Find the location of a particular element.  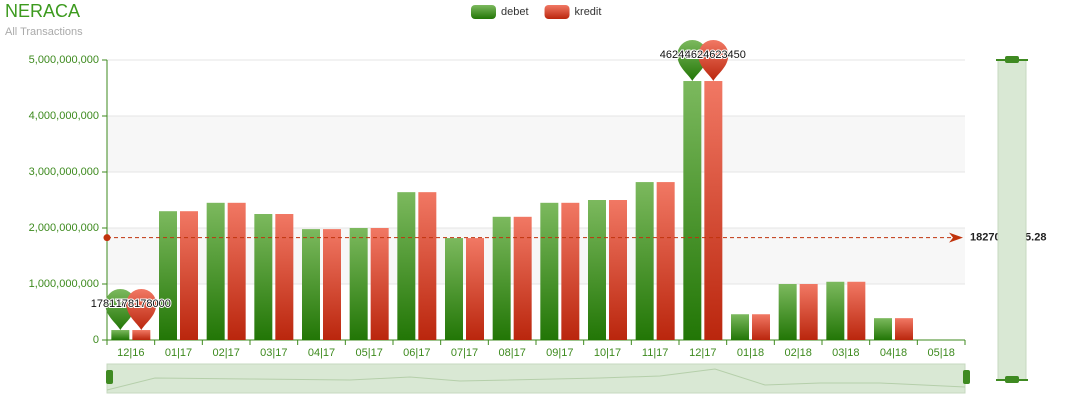

average-arrow is located at coordinates (956, 237).